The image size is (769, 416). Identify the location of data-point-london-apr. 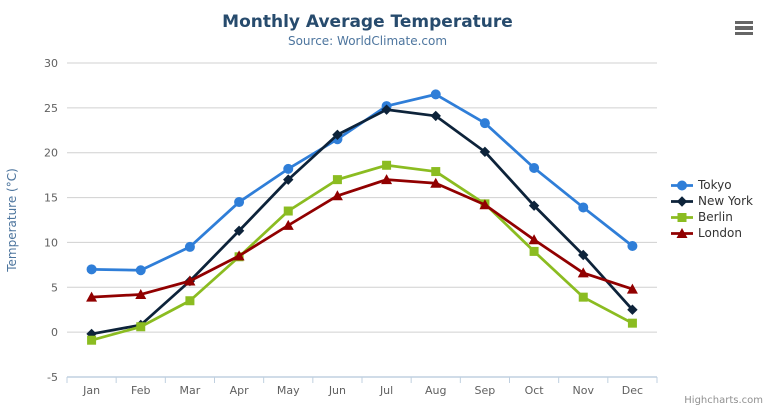
(239, 255).